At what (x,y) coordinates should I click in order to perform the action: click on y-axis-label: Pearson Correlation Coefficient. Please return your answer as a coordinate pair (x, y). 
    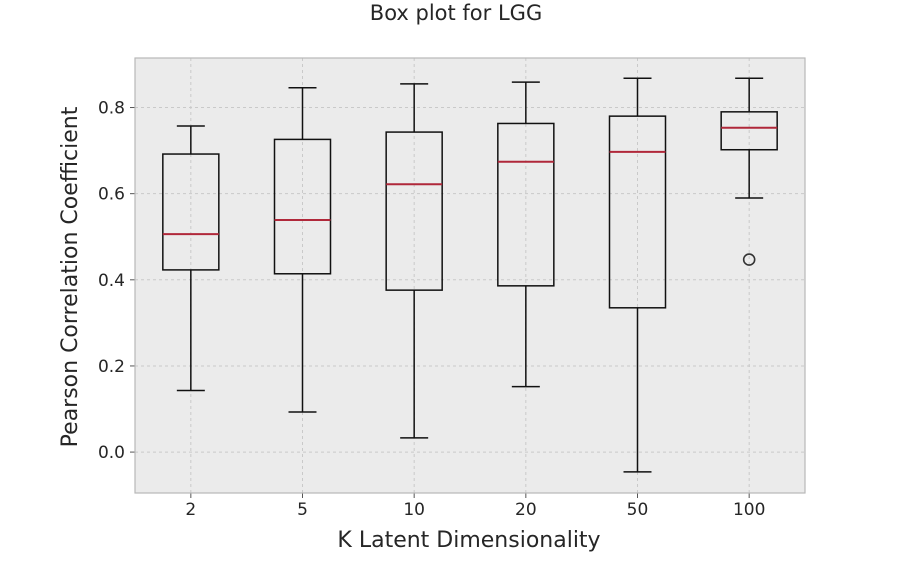
    Looking at the image, I should click on (70, 276).